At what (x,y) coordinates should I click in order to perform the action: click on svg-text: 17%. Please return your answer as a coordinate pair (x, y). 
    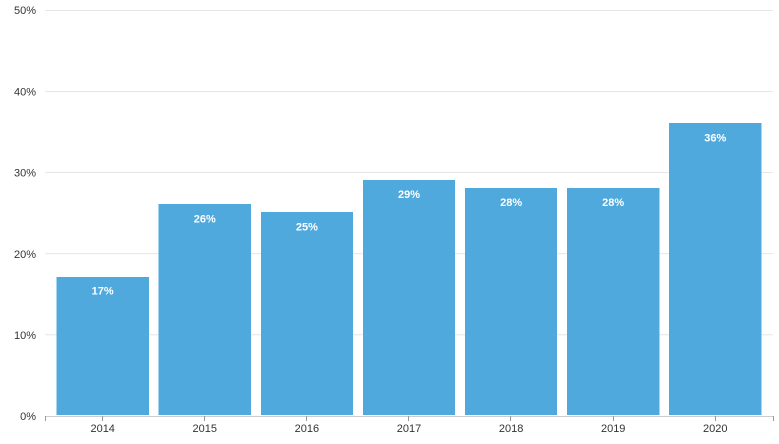
    Looking at the image, I should click on (103, 292).